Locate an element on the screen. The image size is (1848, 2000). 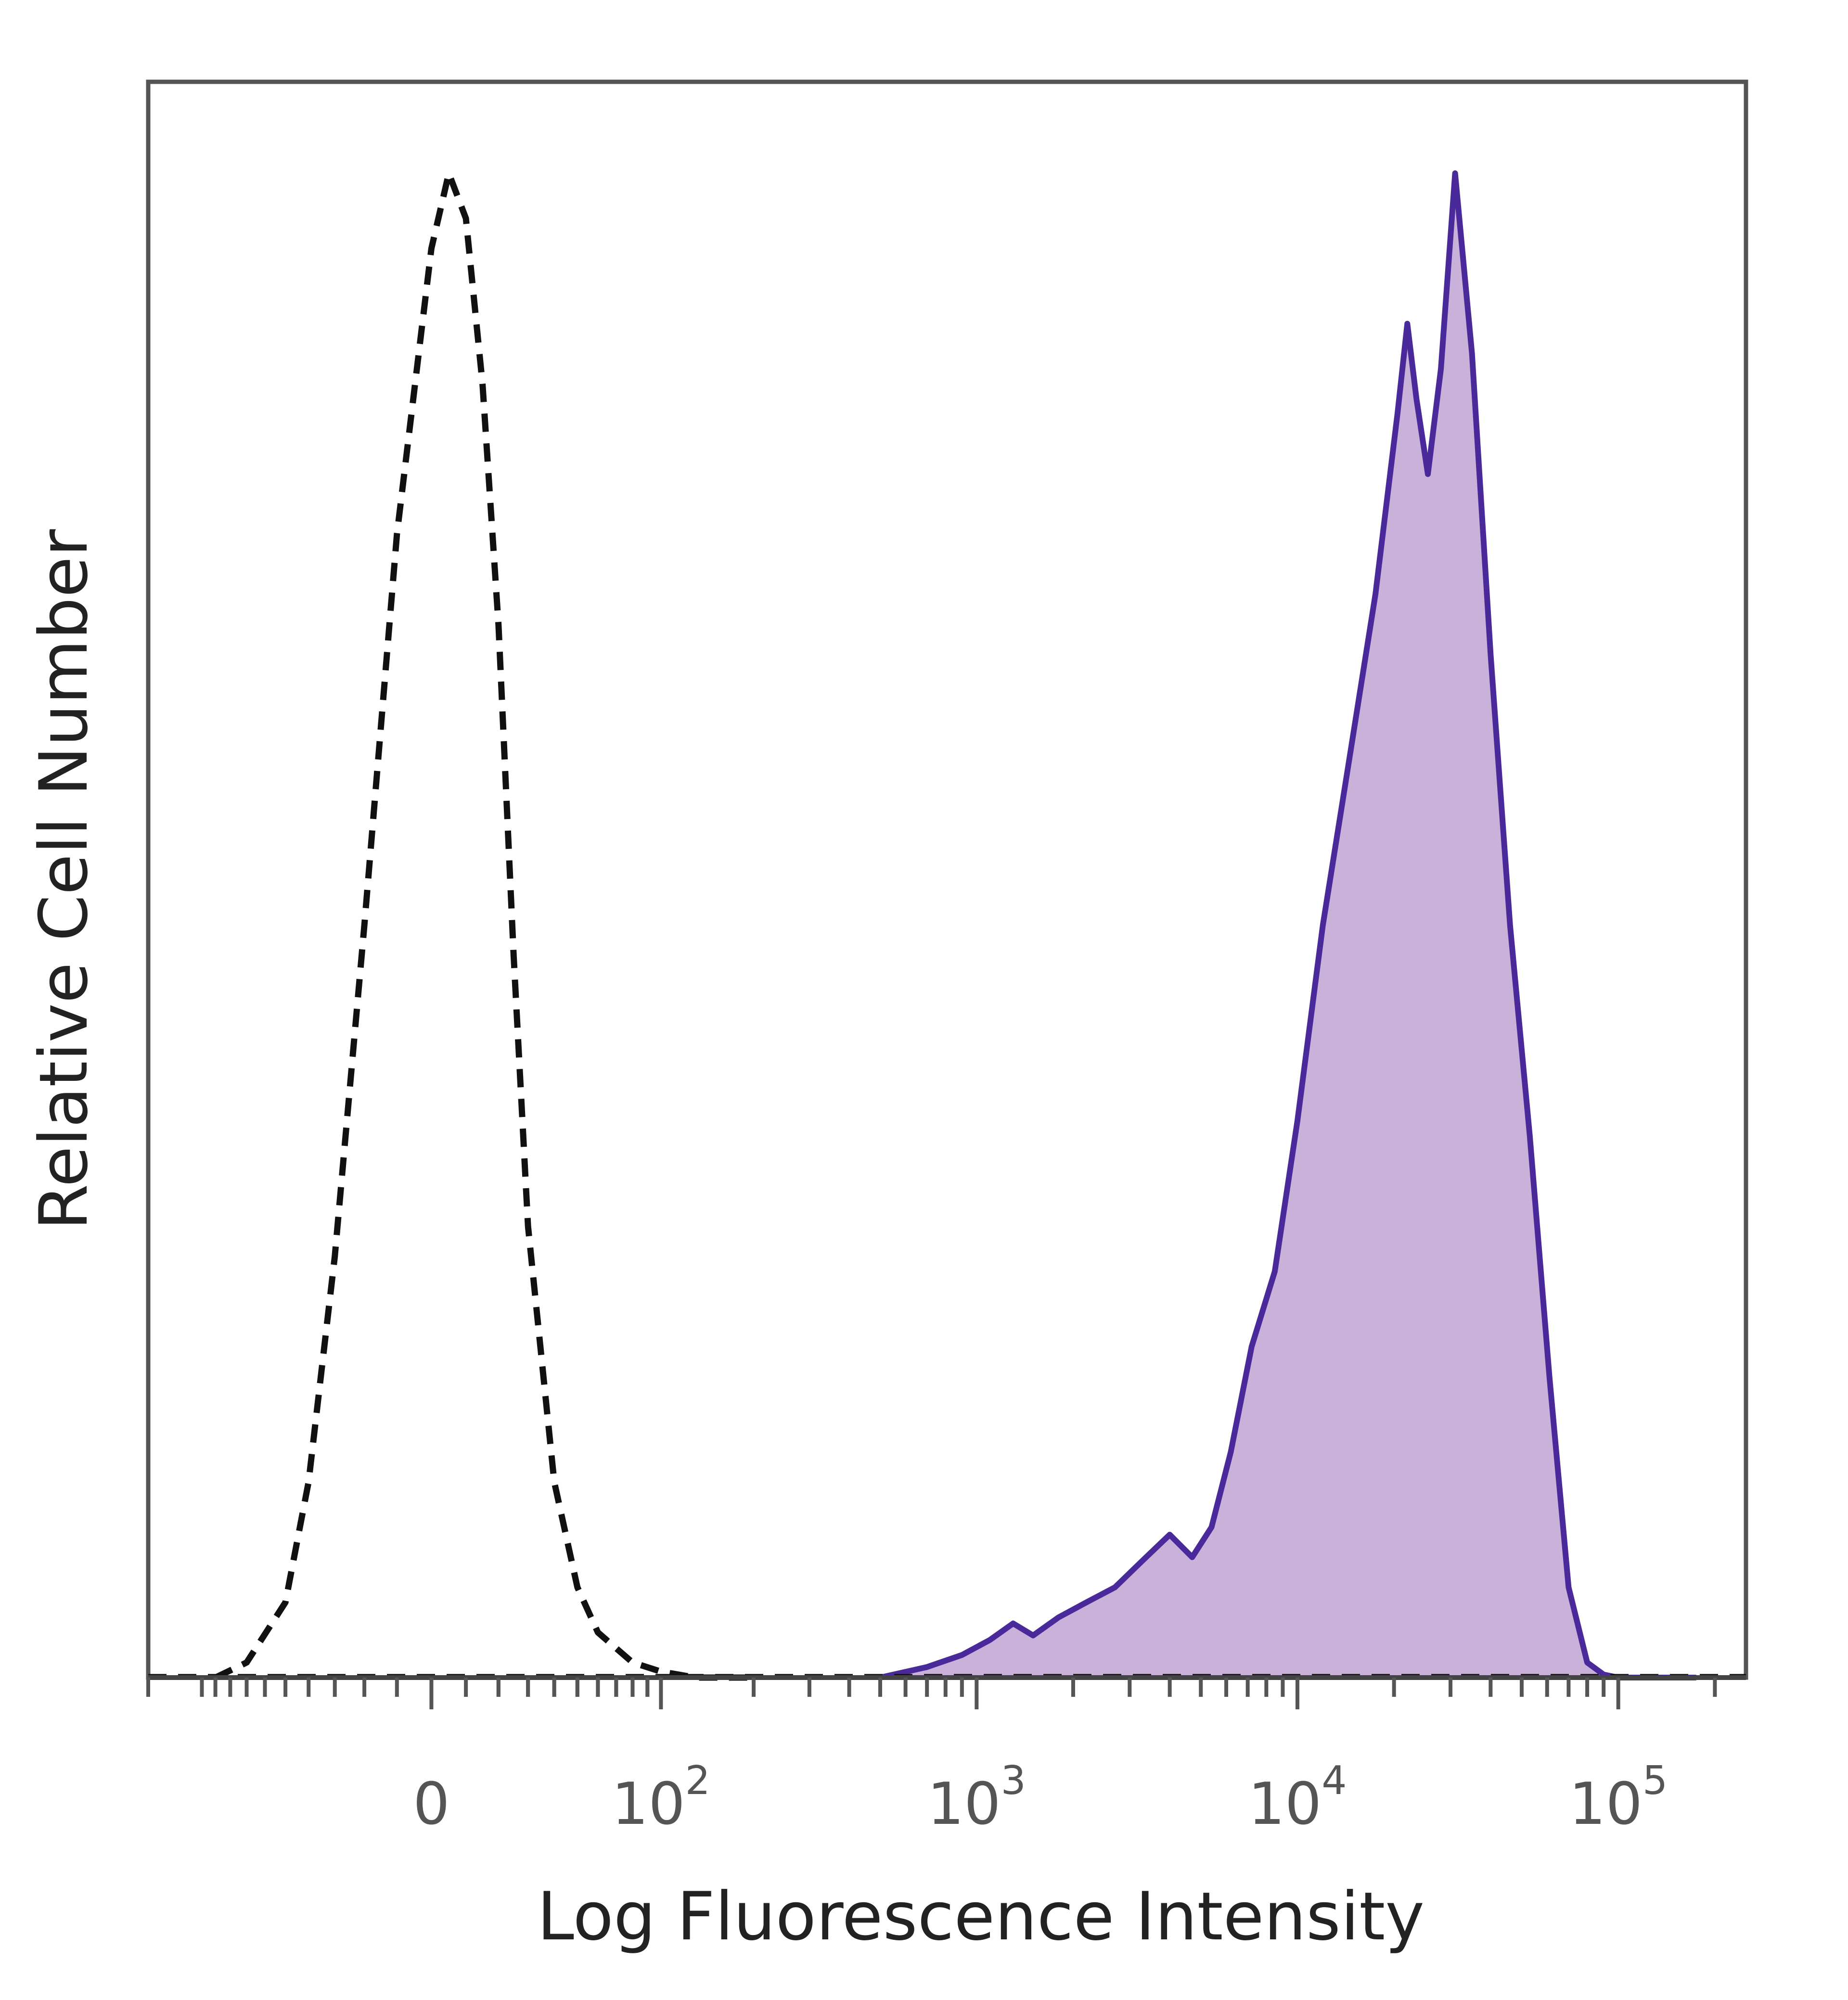
x-axis-tick-labels: 0 10² 10³ 10⁴ 10⁵ is located at coordinates (1040, 1798).